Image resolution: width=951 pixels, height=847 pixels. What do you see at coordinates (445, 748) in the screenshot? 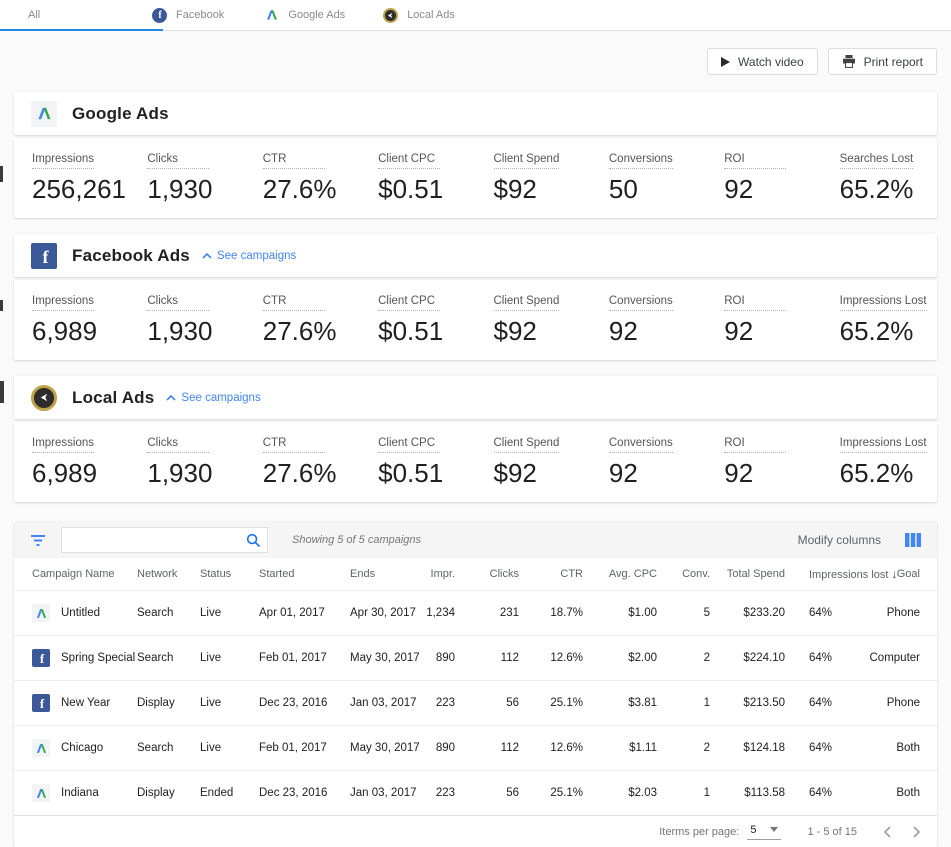
I see `impressions-cell: 890` at bounding box center [445, 748].